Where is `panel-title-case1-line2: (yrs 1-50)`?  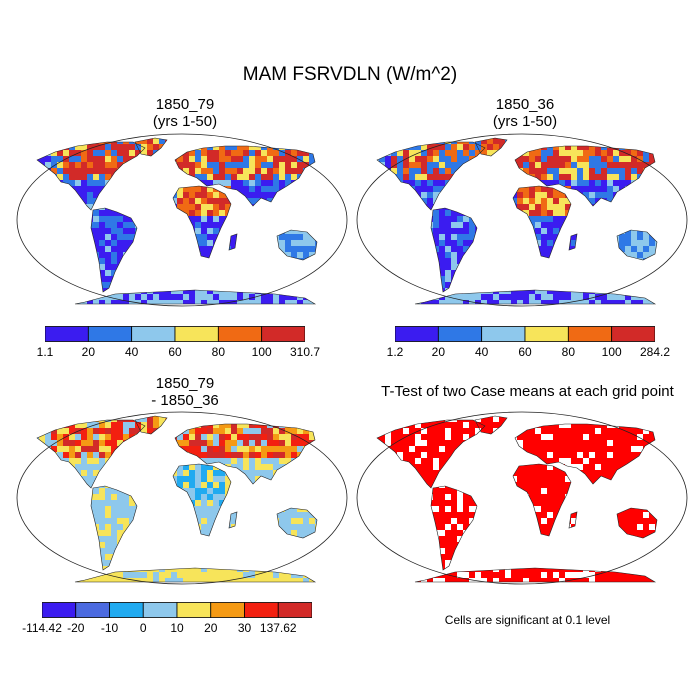 panel-title-case1-line2: (yrs 1-50) is located at coordinates (185, 121).